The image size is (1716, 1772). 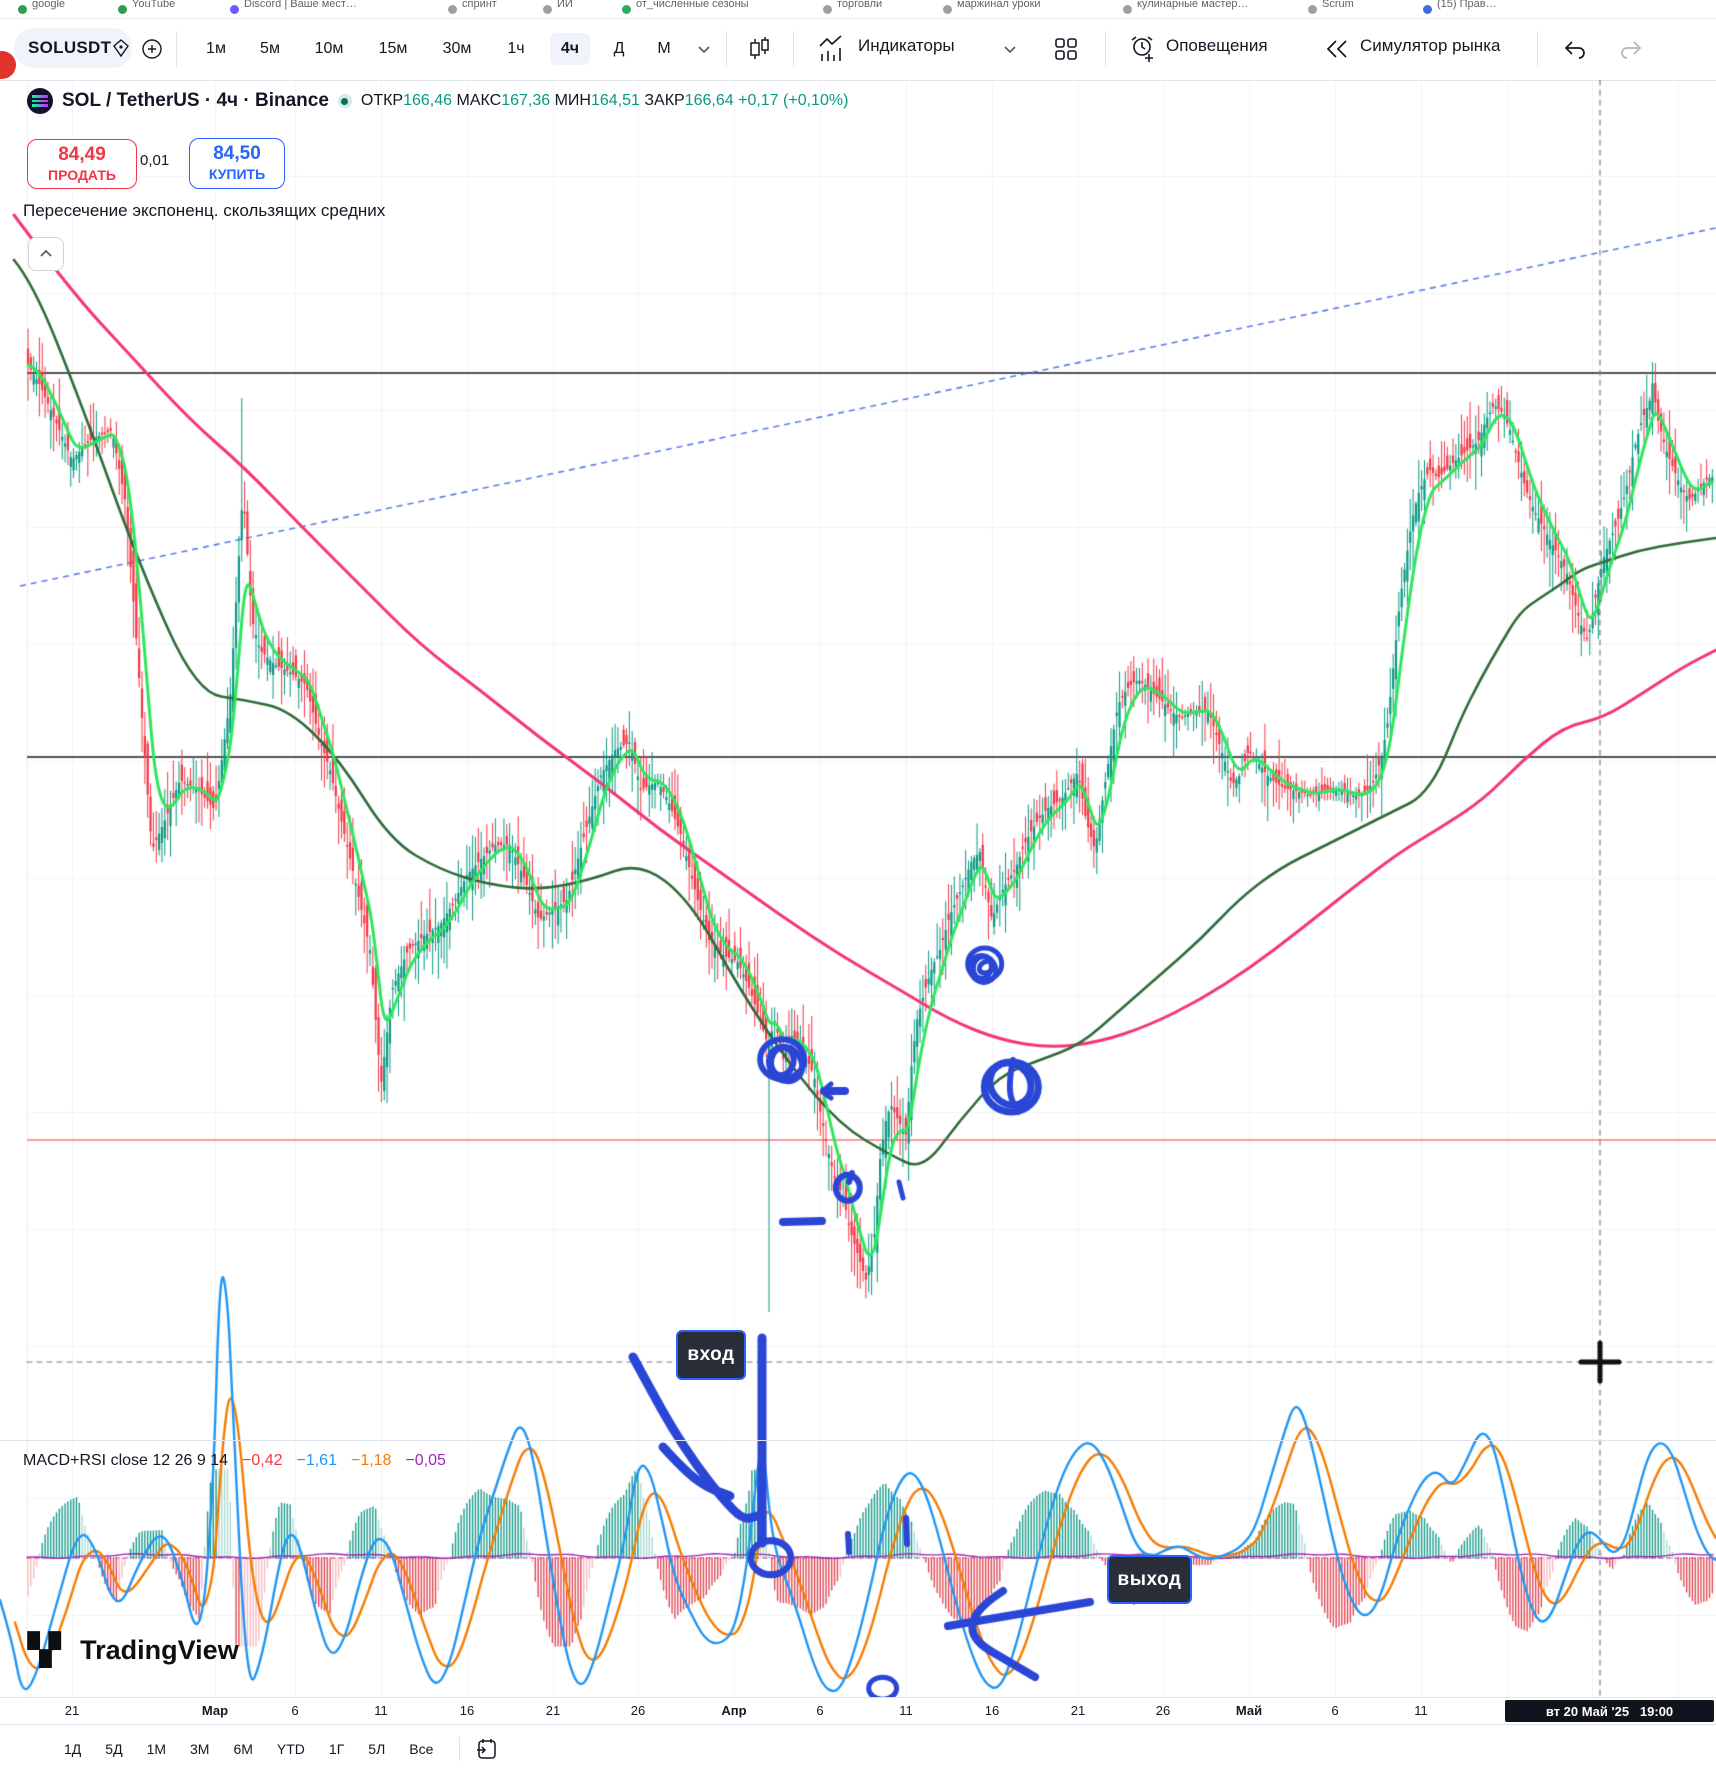 I want to click on bookmark-item: YouTube, so click(x=146, y=7).